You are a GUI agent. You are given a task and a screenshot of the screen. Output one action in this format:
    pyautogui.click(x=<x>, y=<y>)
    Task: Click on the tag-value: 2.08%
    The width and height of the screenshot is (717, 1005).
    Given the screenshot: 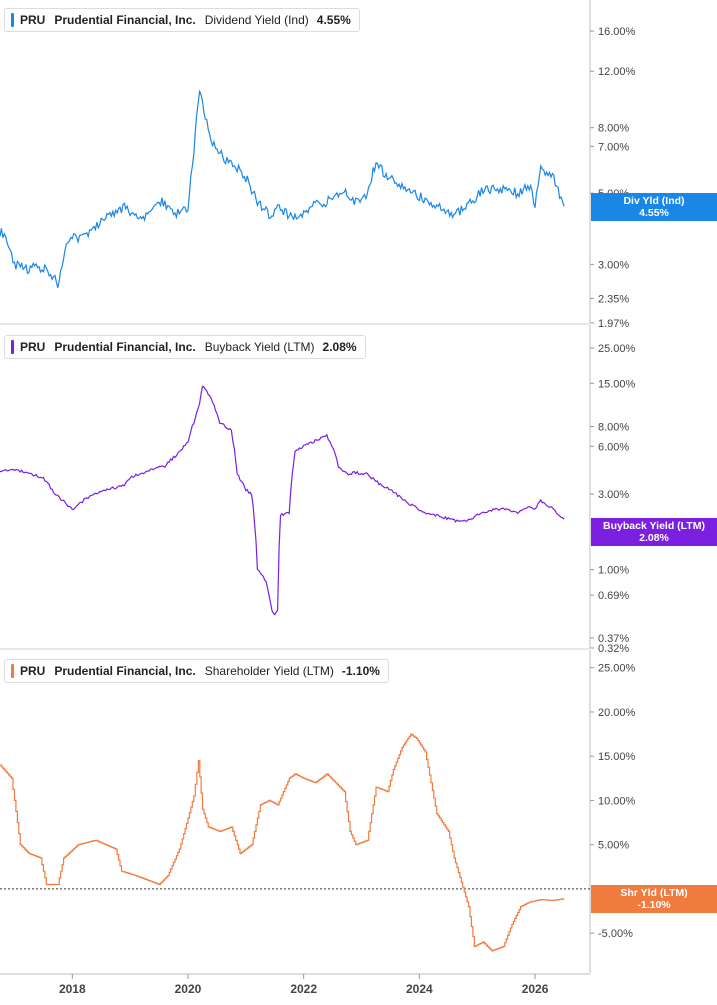 What is the action you would take?
    pyautogui.click(x=654, y=538)
    